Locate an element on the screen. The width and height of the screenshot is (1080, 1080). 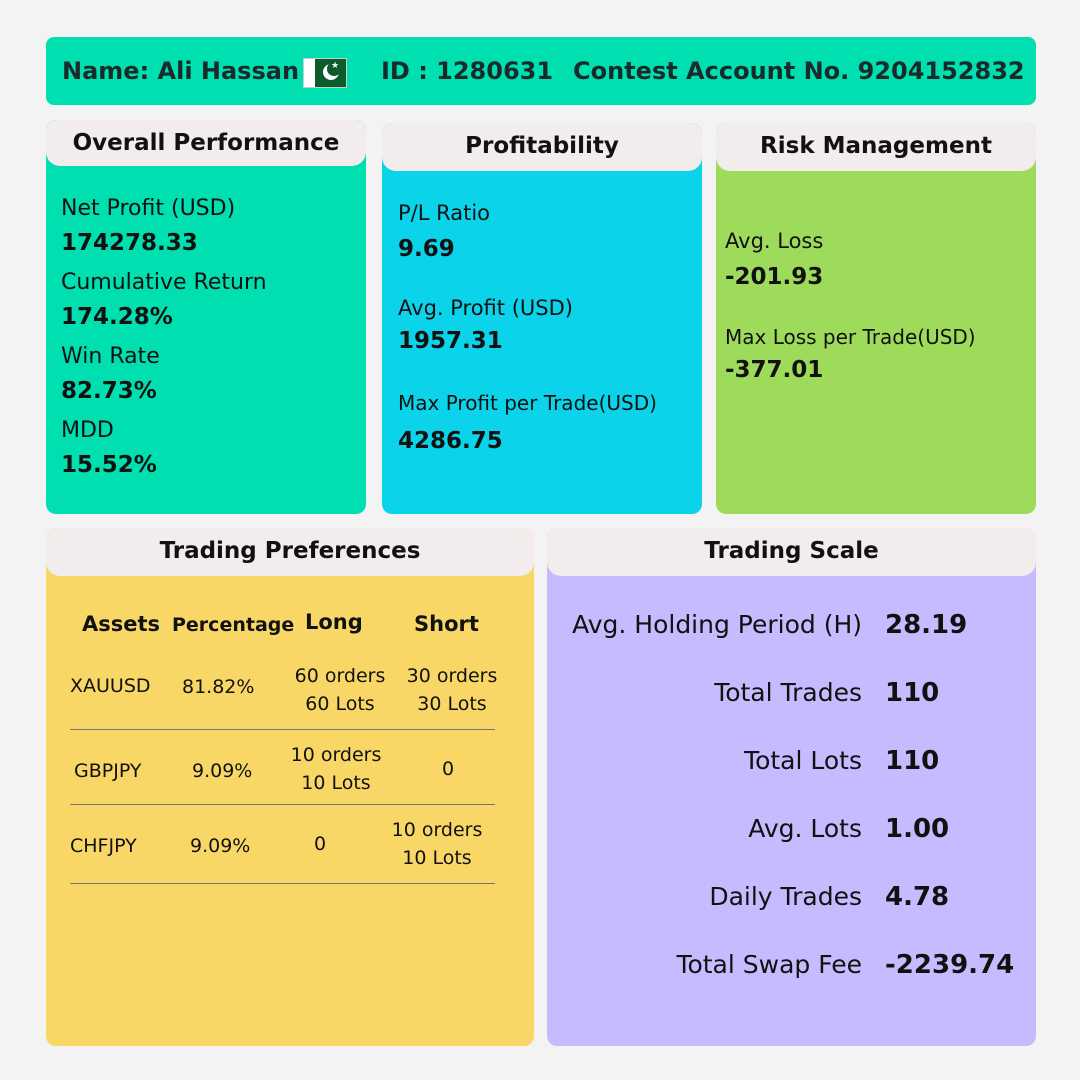
mdd-label: MDD is located at coordinates (87, 430).